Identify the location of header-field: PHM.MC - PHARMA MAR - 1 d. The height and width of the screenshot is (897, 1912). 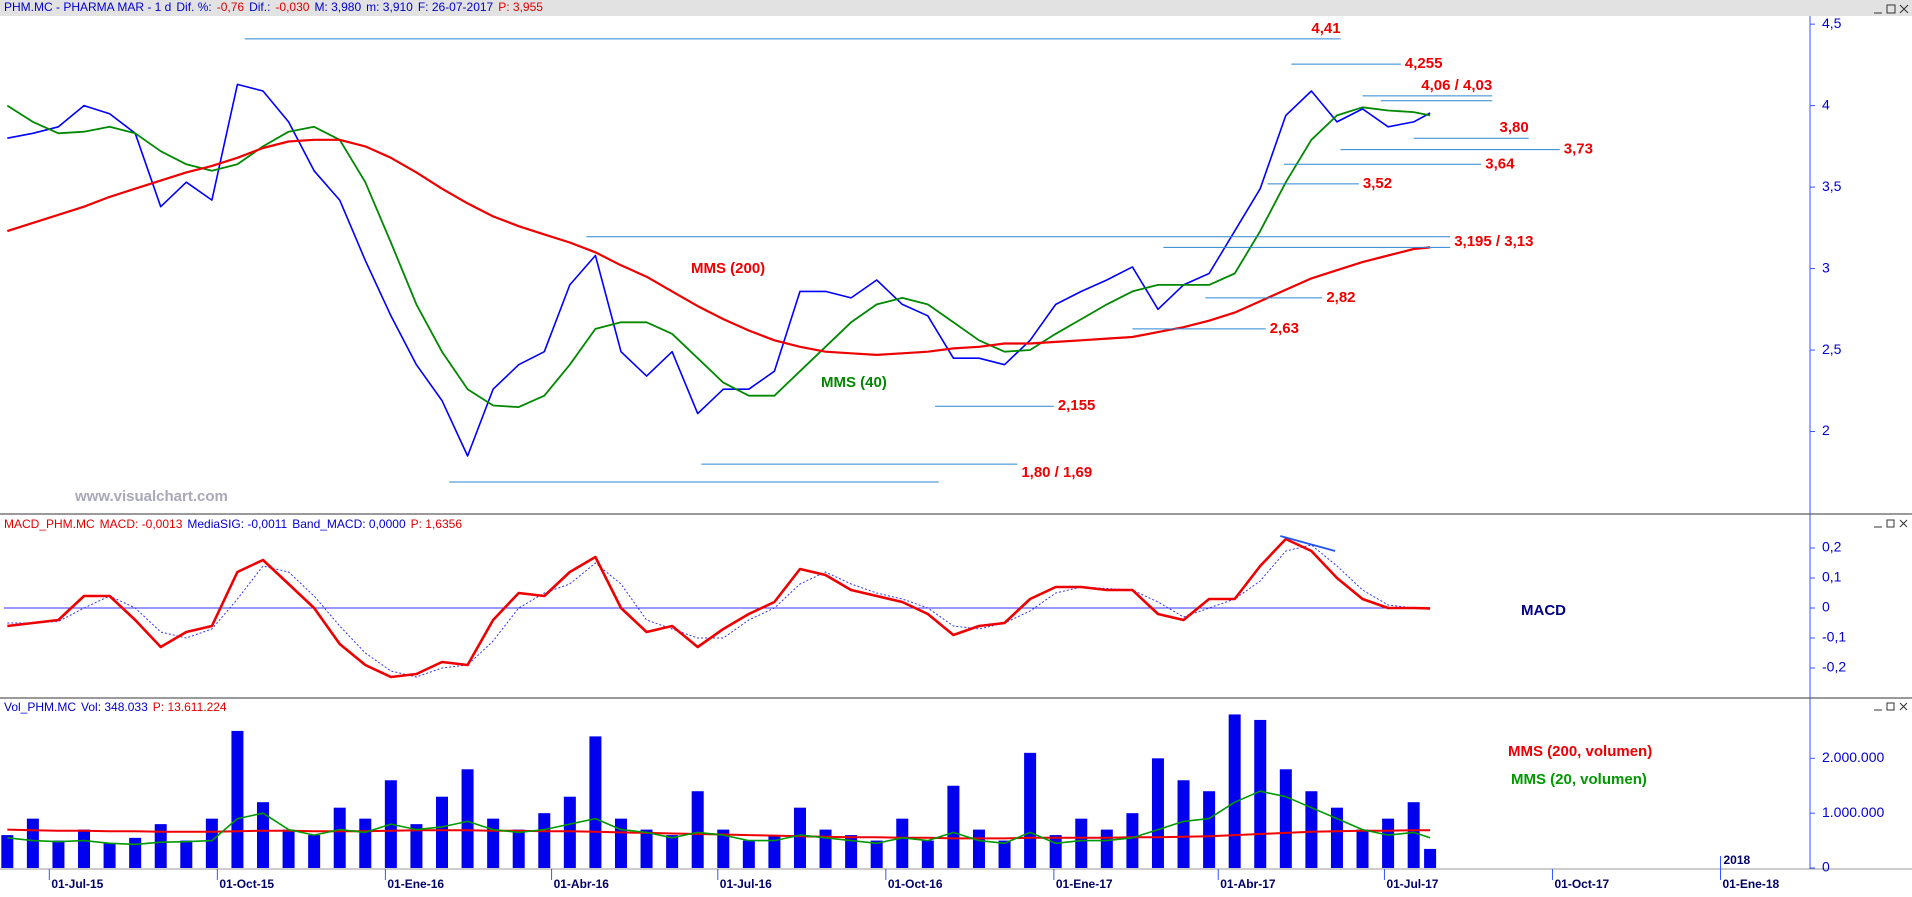
(87, 7).